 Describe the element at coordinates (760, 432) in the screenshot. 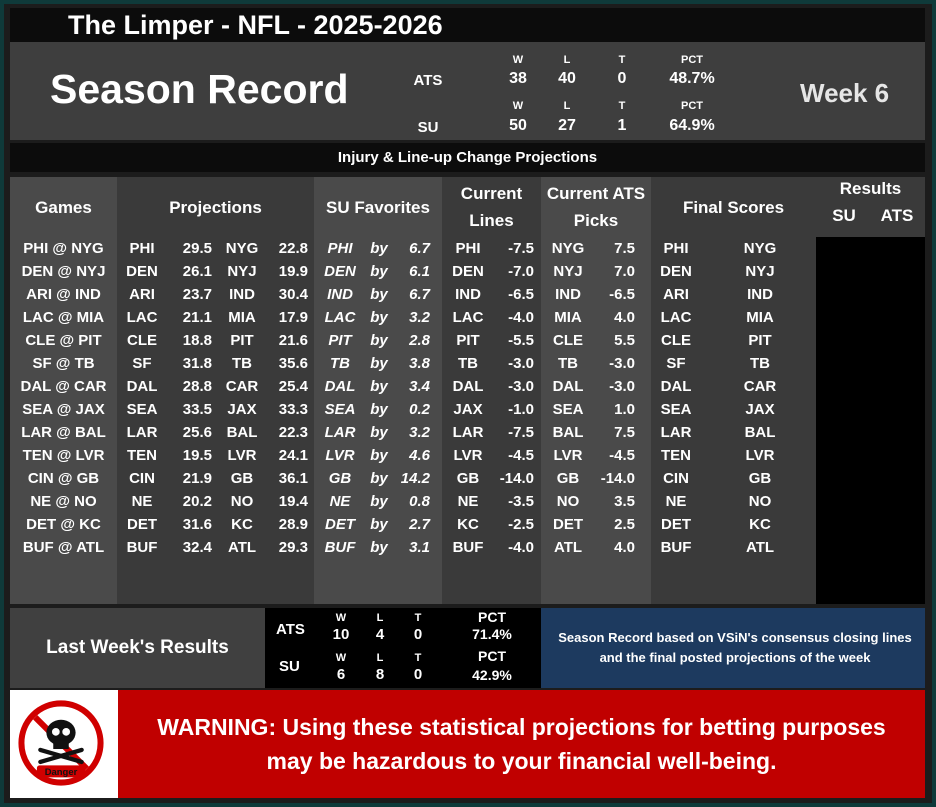

I see `final-home-team: BAL` at that location.